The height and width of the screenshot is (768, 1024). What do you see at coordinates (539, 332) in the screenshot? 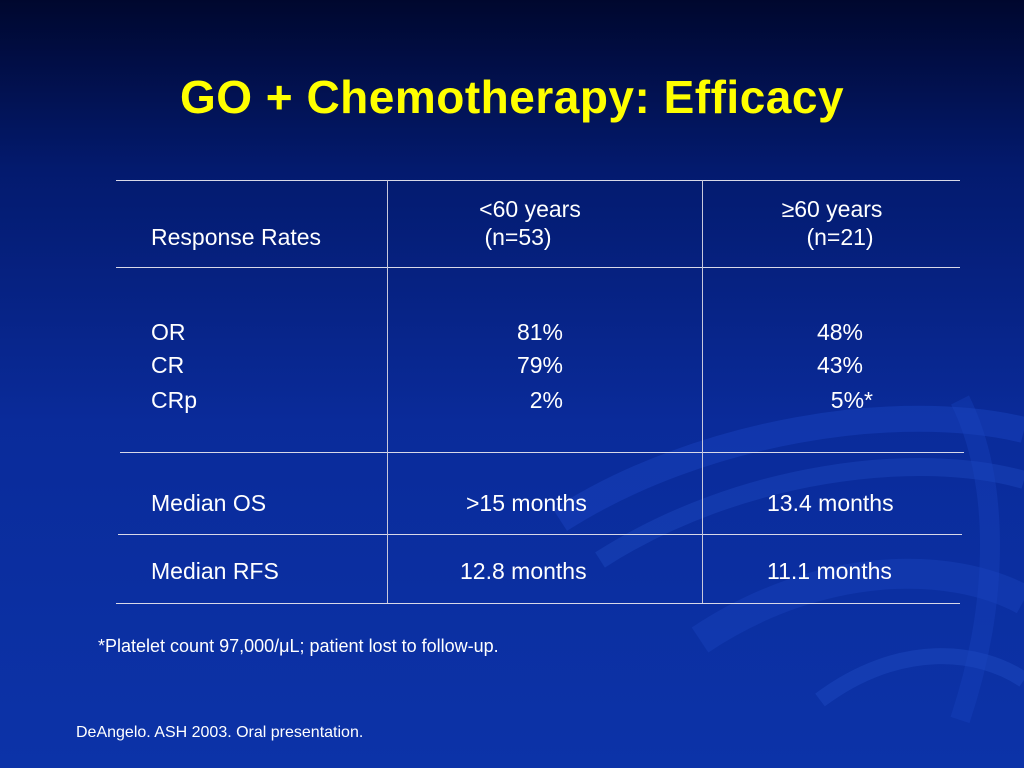
I see `cell-or-col1: 81%` at bounding box center [539, 332].